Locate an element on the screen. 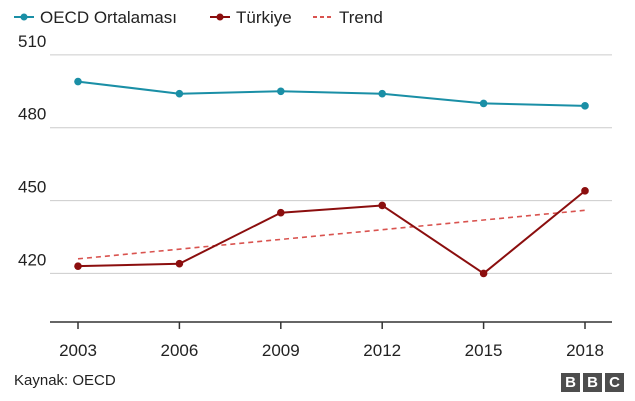 This screenshot has height=401, width=635. x-tick-label: 2003 is located at coordinates (78, 350).